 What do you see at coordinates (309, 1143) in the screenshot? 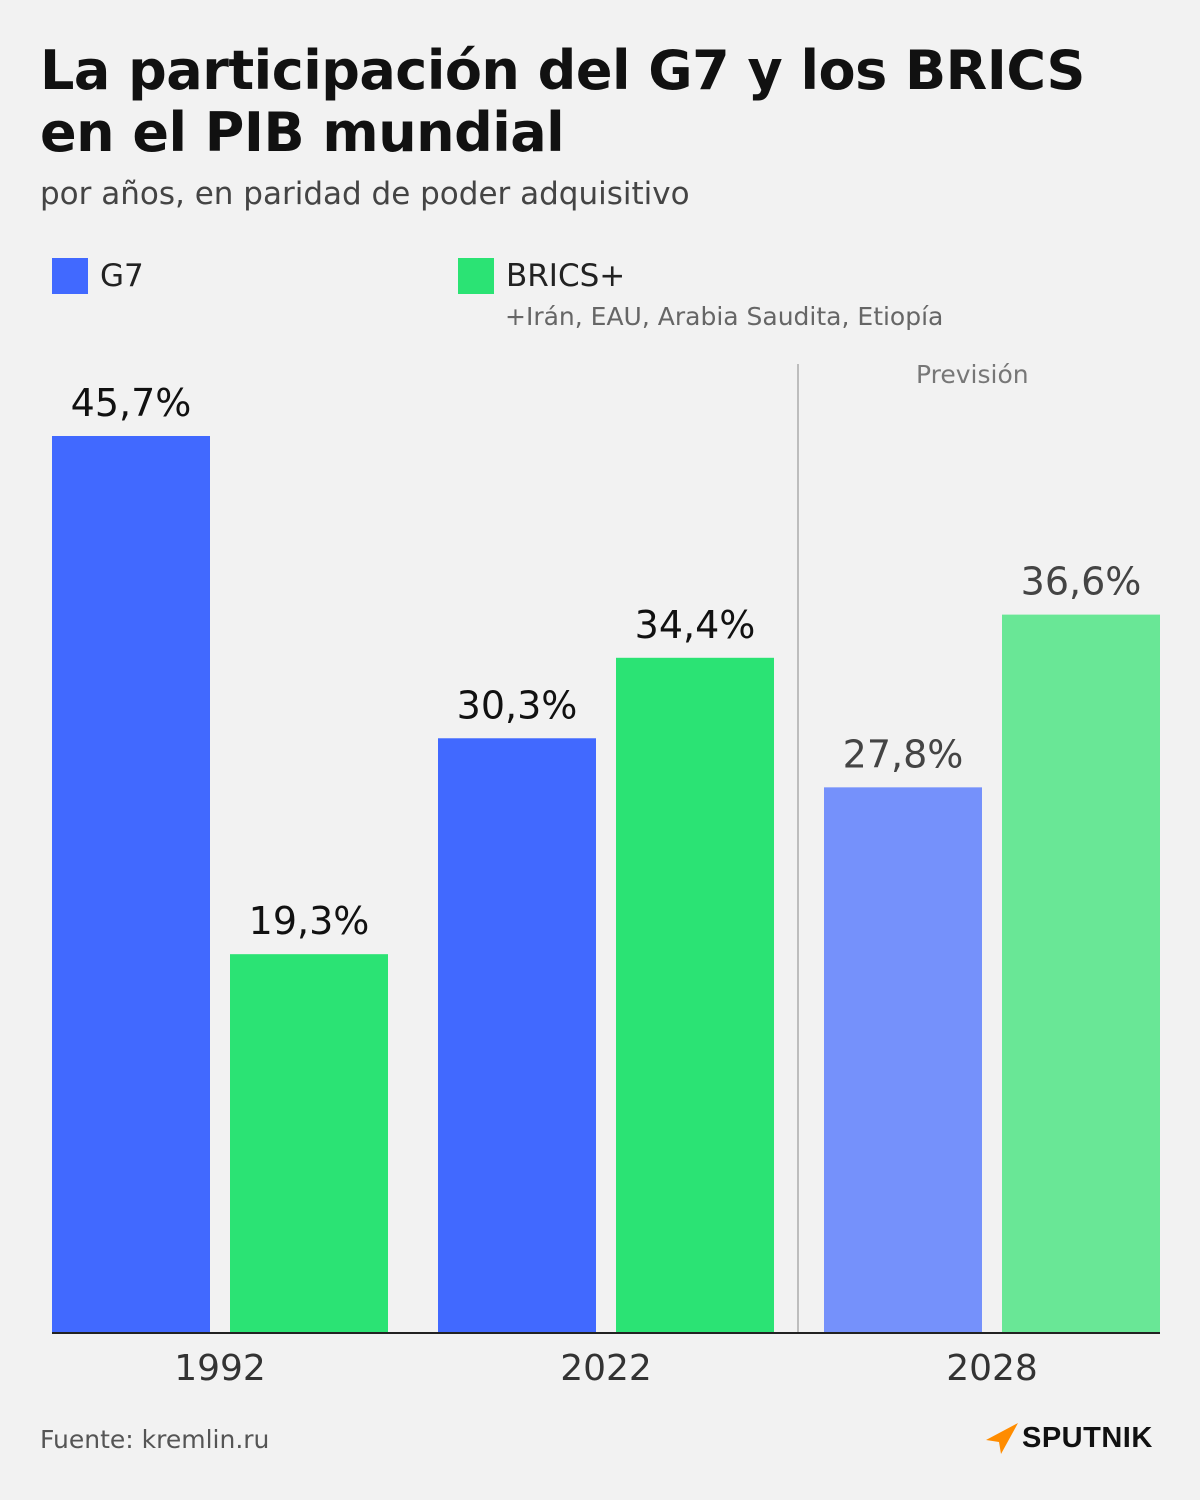
I see `bar-brics-1992` at bounding box center [309, 1143].